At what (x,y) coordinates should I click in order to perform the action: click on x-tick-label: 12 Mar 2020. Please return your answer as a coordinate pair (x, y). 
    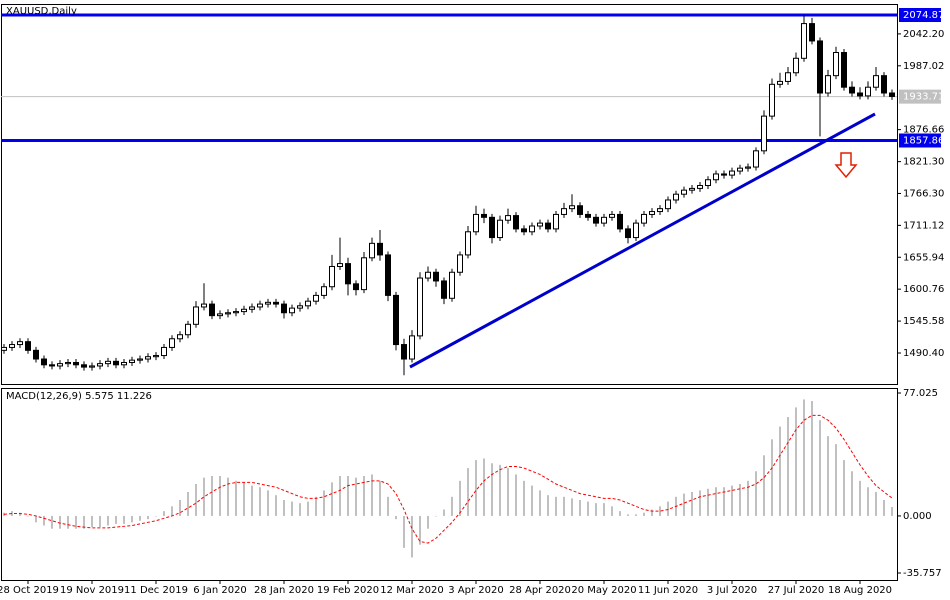
    Looking at the image, I should click on (411, 590).